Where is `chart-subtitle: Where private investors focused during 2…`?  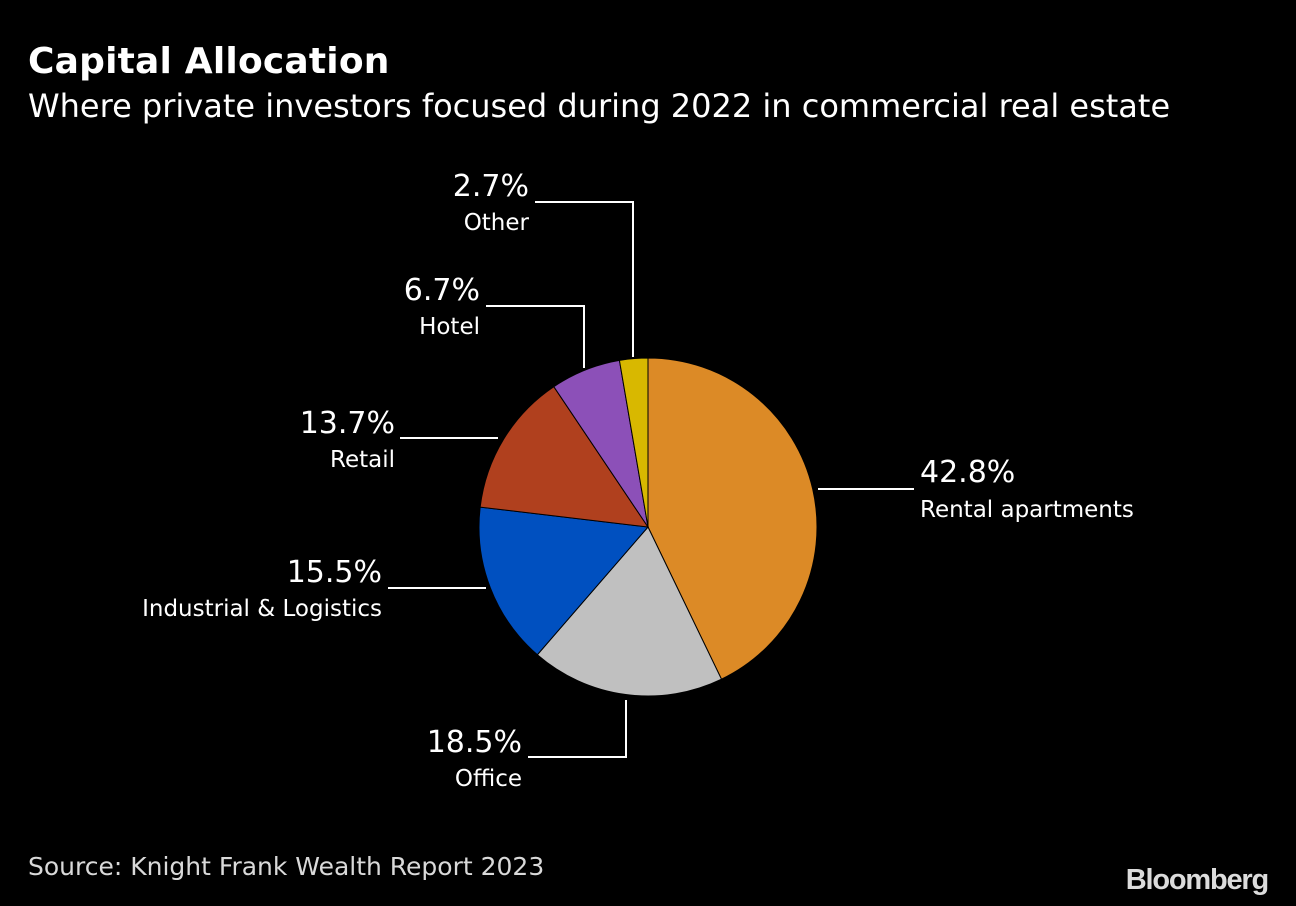 chart-subtitle: Where private investors focused during 2… is located at coordinates (599, 106).